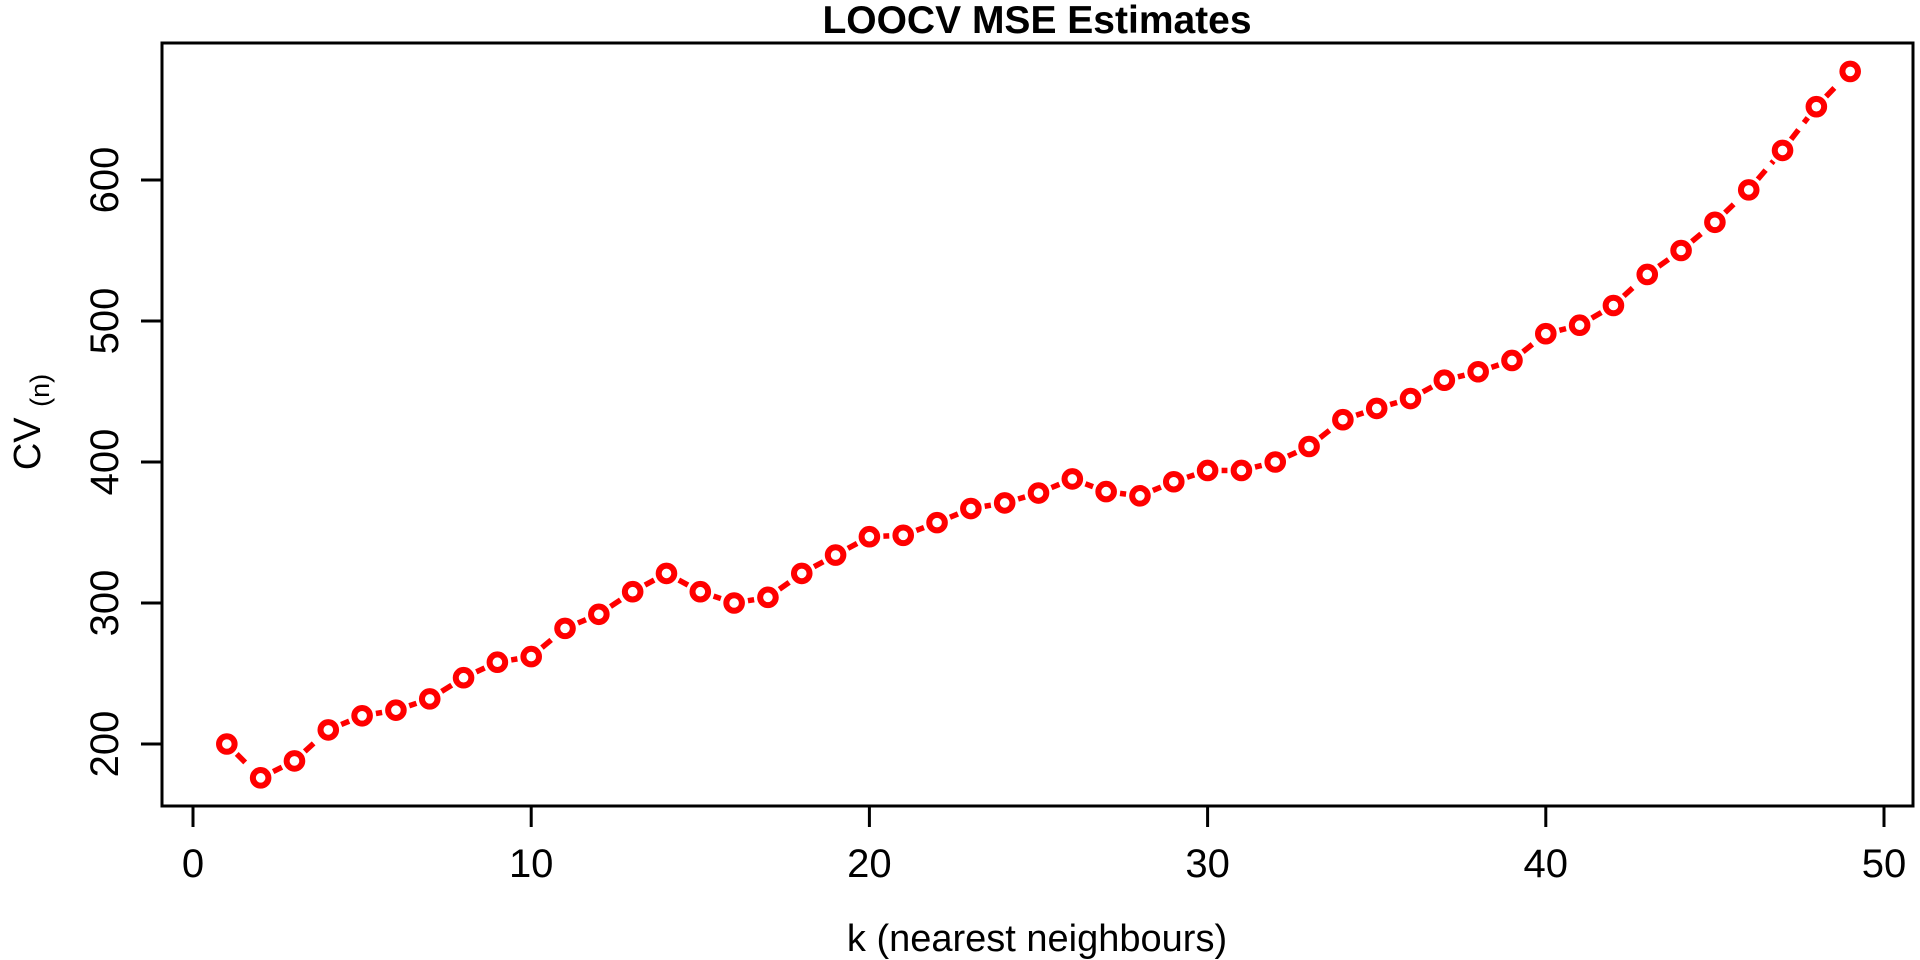 The height and width of the screenshot is (960, 1920). What do you see at coordinates (105, 321) in the screenshot?
I see `y-axis-tick-label: 500` at bounding box center [105, 321].